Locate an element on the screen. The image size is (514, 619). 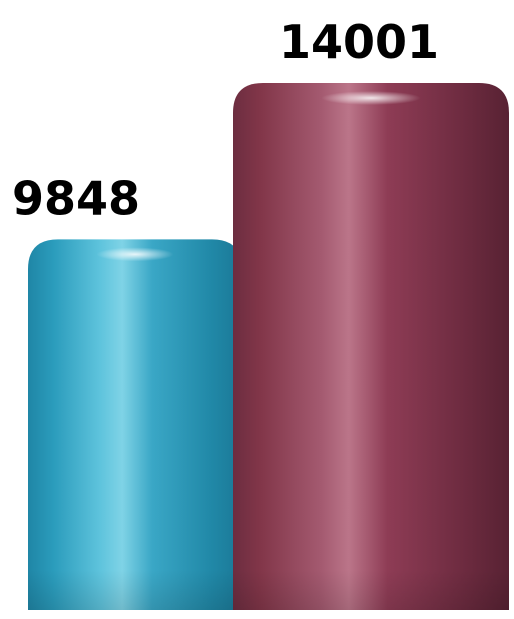
bar-1-base-shade is located at coordinates (135, 590).